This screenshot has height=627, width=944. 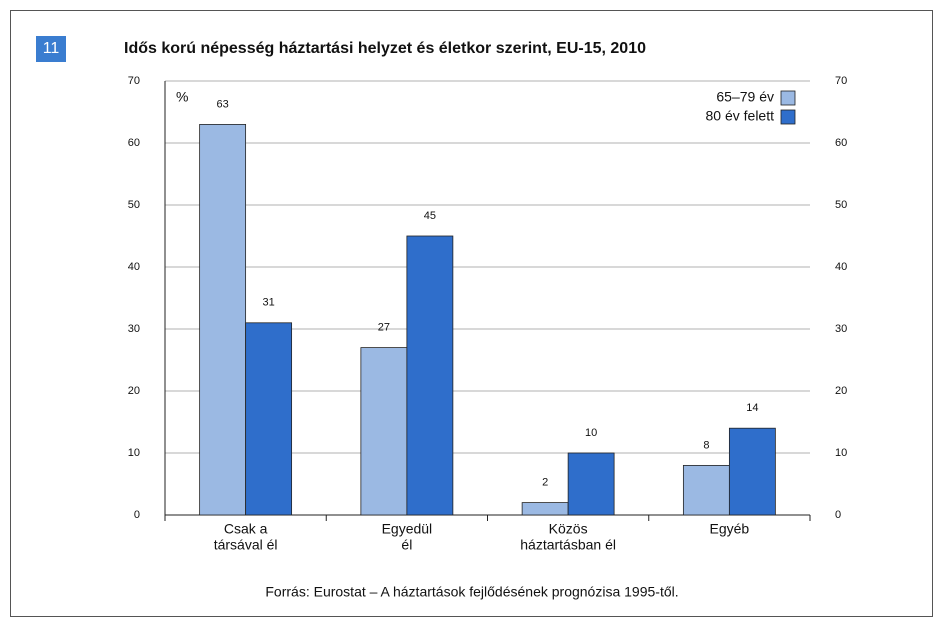 What do you see at coordinates (568, 529) in the screenshot?
I see `x-tick-label: Közös` at bounding box center [568, 529].